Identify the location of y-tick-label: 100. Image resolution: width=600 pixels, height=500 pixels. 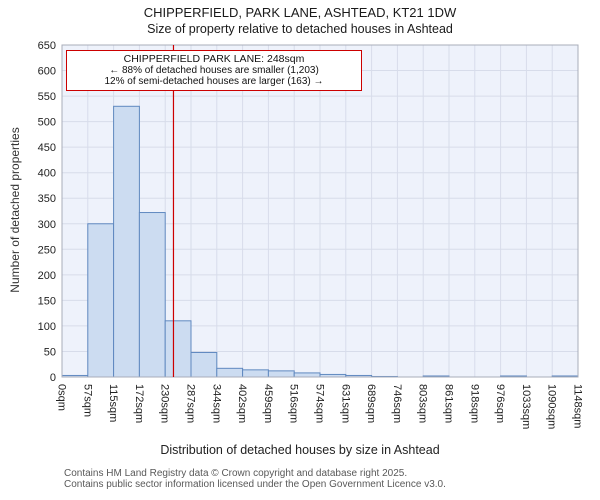
(47, 327).